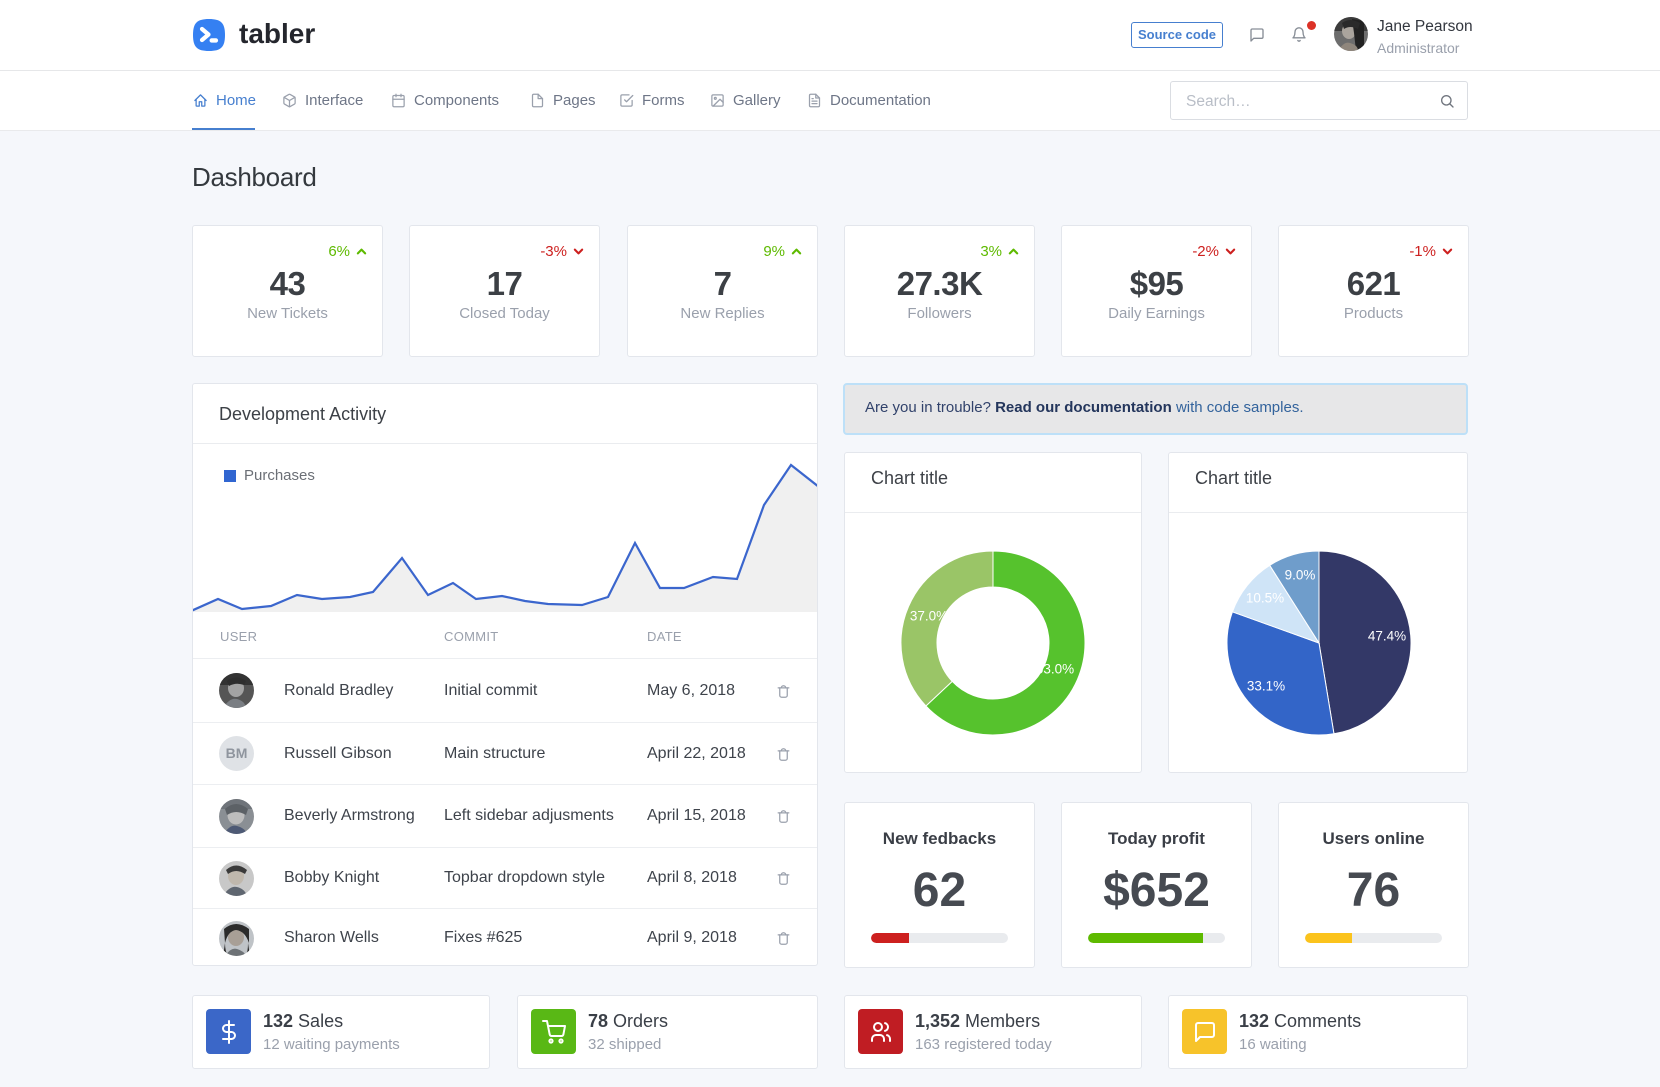 This screenshot has width=1660, height=1087. Describe the element at coordinates (1387, 636) in the screenshot. I see `svg-text: 47.4%` at that location.